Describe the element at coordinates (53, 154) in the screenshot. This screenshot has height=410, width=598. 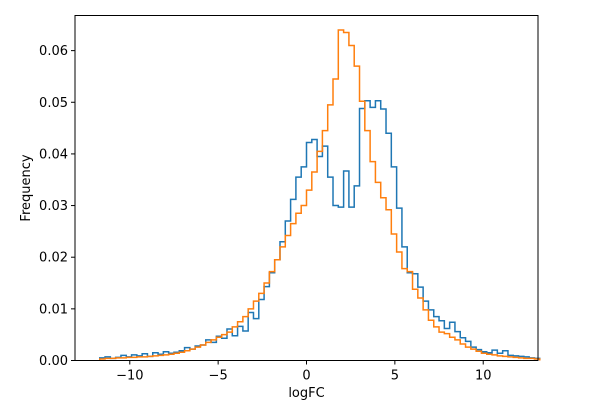
I see `y-tick-label: 0.04` at that location.